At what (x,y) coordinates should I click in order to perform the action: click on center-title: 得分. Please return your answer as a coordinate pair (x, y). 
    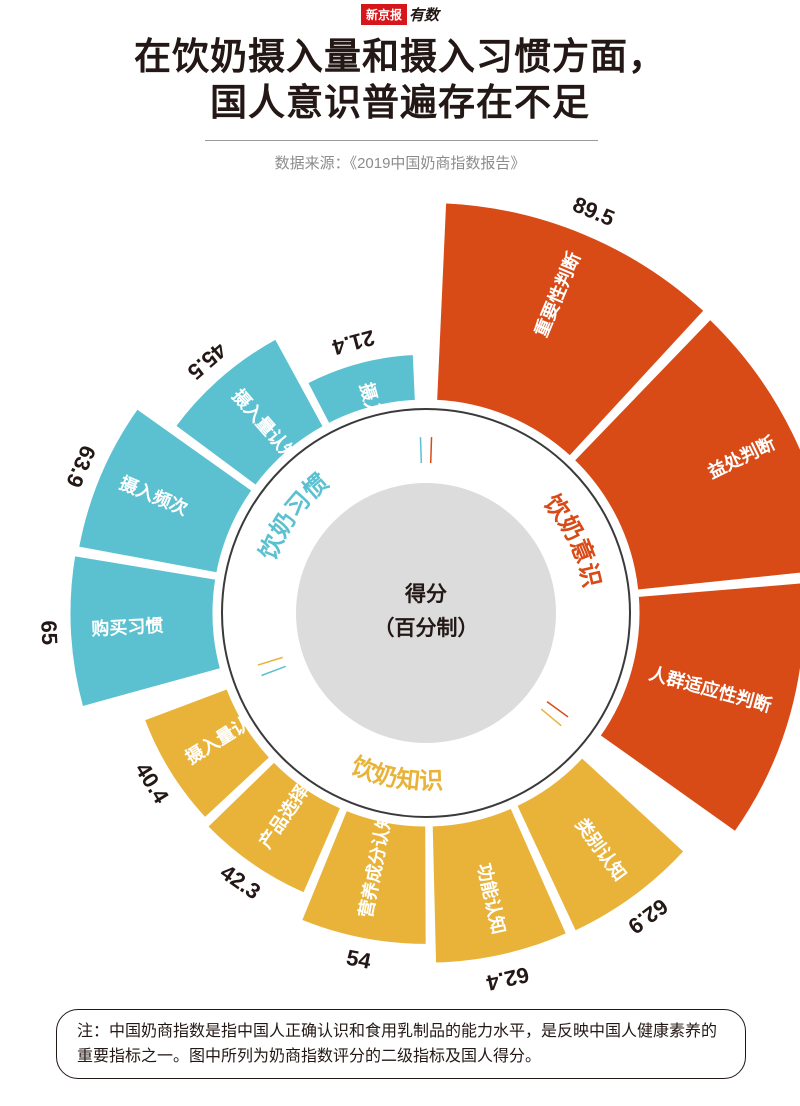
    Looking at the image, I should click on (425, 594).